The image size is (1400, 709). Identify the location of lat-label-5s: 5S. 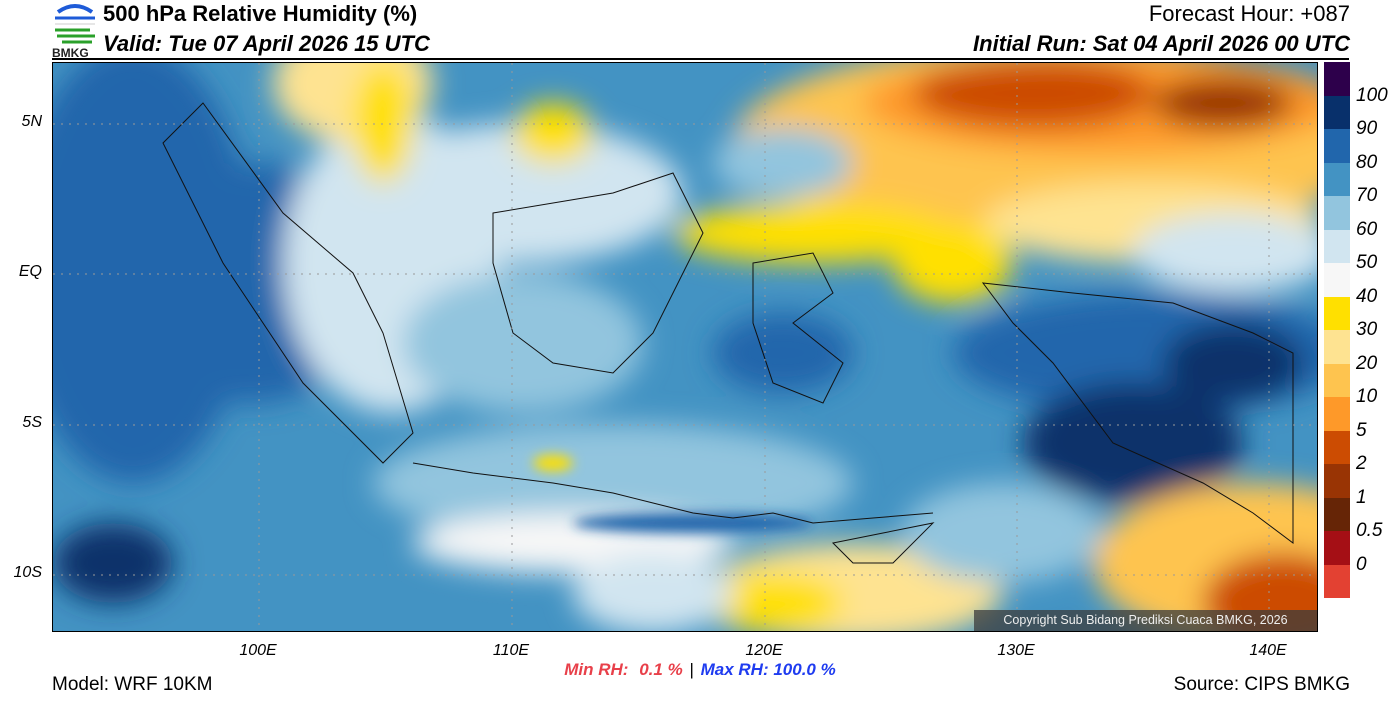
(32, 422).